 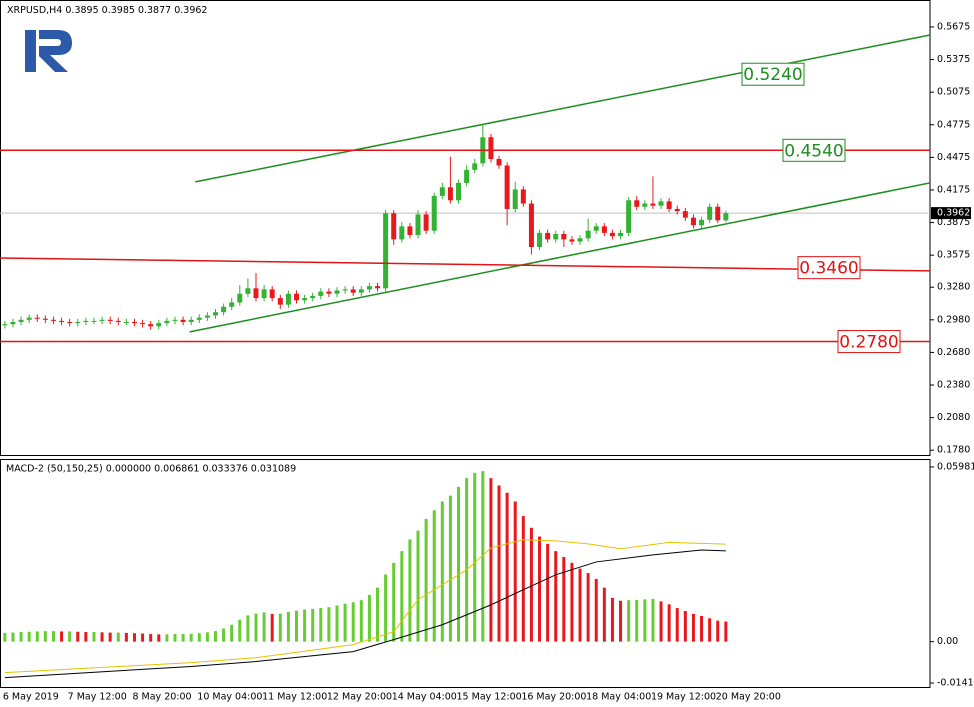 I want to click on level-label: 0.3460, so click(x=828, y=269).